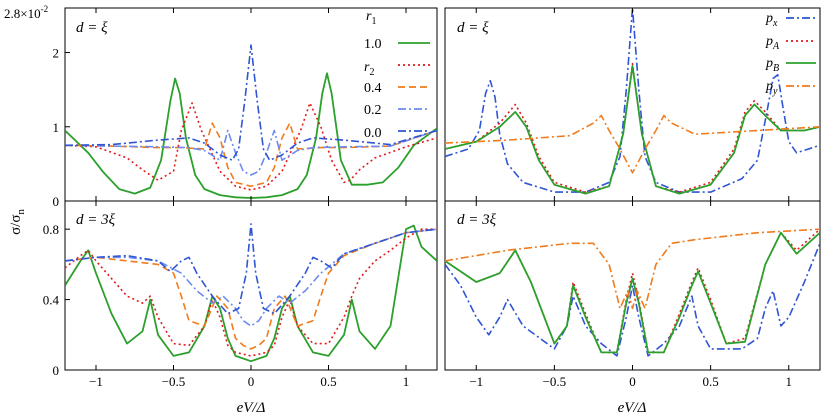 The image size is (831, 419). What do you see at coordinates (711, 381) in the screenshot?
I see `bottom-right-xtick-label: 0.5` at bounding box center [711, 381].